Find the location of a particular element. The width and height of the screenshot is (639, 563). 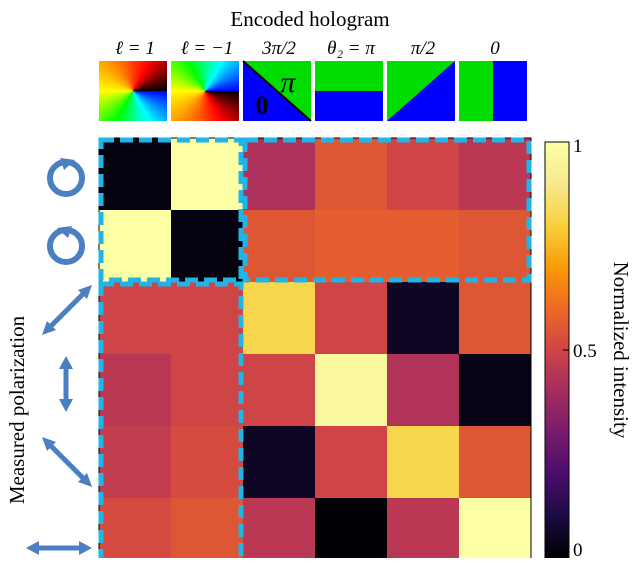

column-label: θ₂ = π is located at coordinates (351, 48).